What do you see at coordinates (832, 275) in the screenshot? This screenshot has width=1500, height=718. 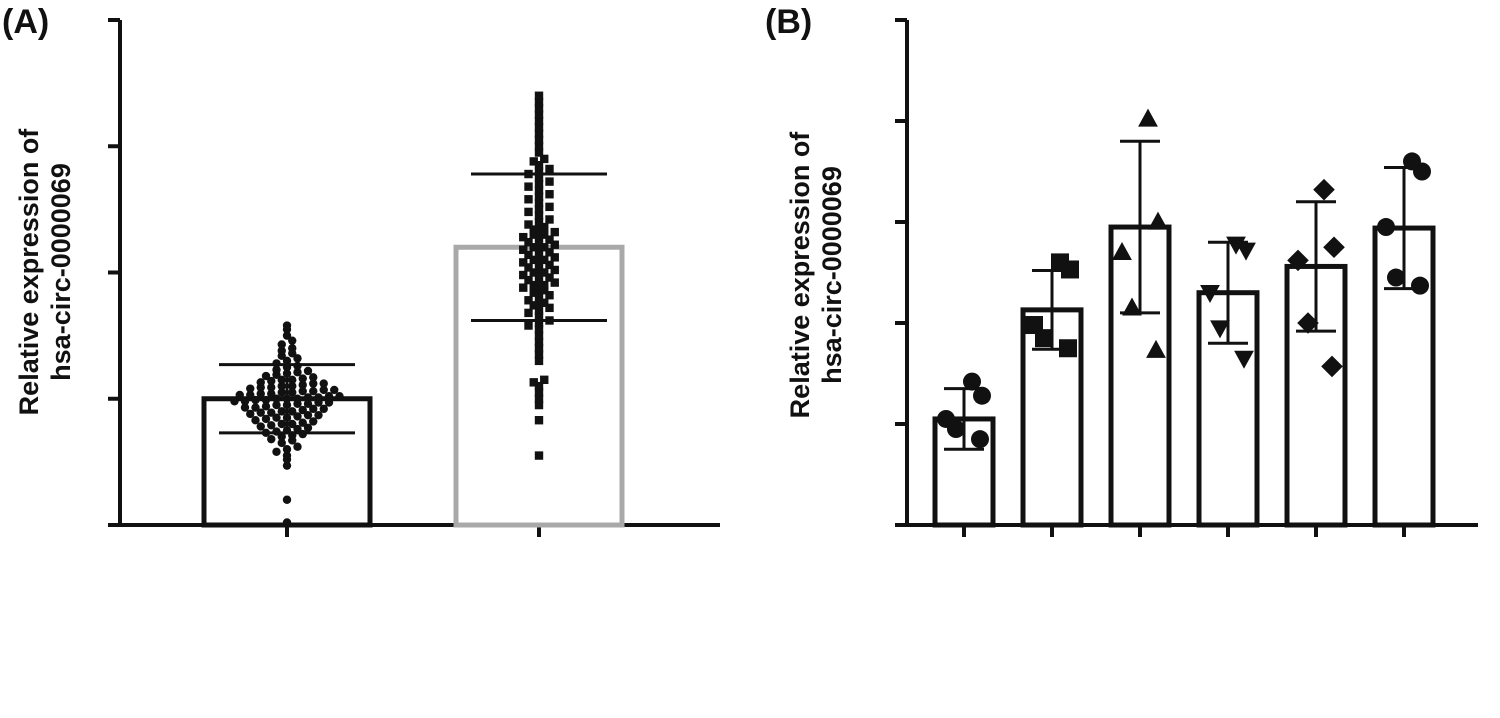 I see `panel-b-ylabel-line2: hsa-circ-0000069` at bounding box center [832, 275].